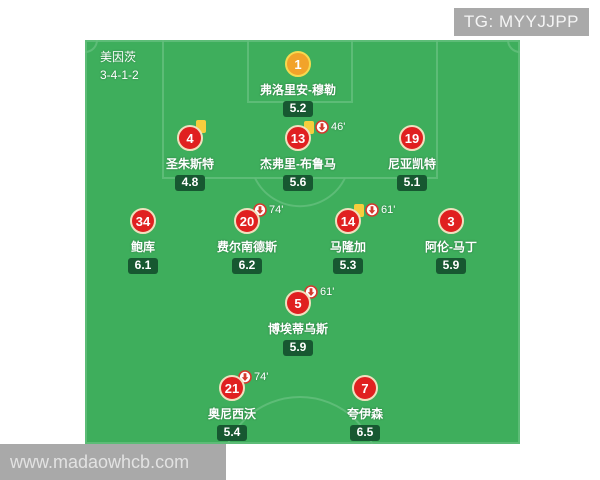 Image resolution: width=600 pixels, height=480 pixels. I want to click on player-3: 3 阿伦-马丁 5.9, so click(451, 241).